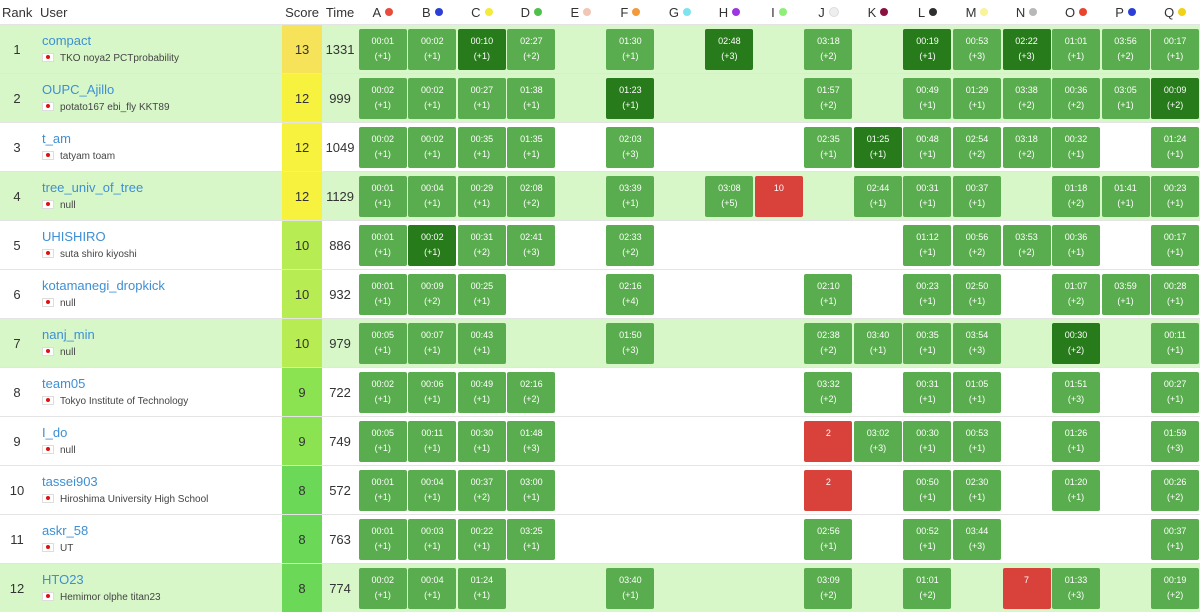 The width and height of the screenshot is (1200, 612). What do you see at coordinates (1076, 98) in the screenshot?
I see `solved-badge: 00:36(+2)` at bounding box center [1076, 98].